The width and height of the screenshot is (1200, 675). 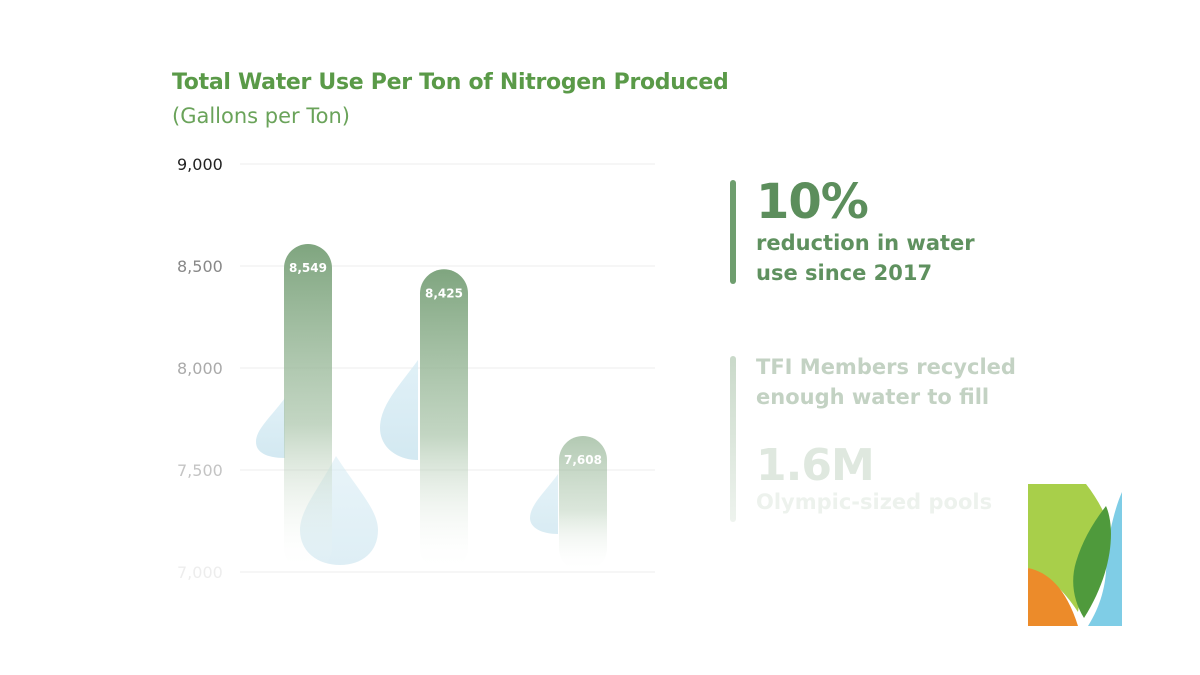 What do you see at coordinates (200, 266) in the screenshot?
I see `y-tick-label: 8,500` at bounding box center [200, 266].